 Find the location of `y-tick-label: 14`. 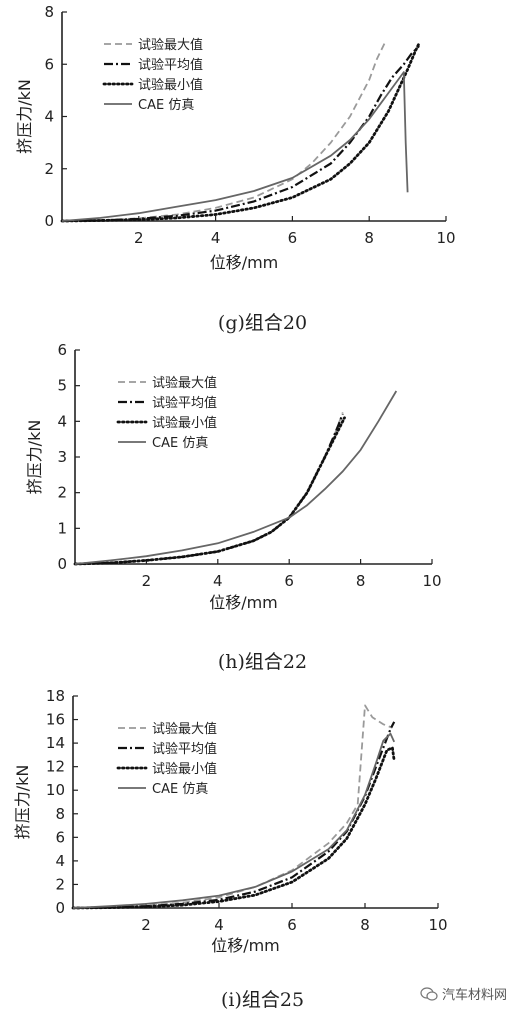

y-tick-label: 14 is located at coordinates (55, 743).